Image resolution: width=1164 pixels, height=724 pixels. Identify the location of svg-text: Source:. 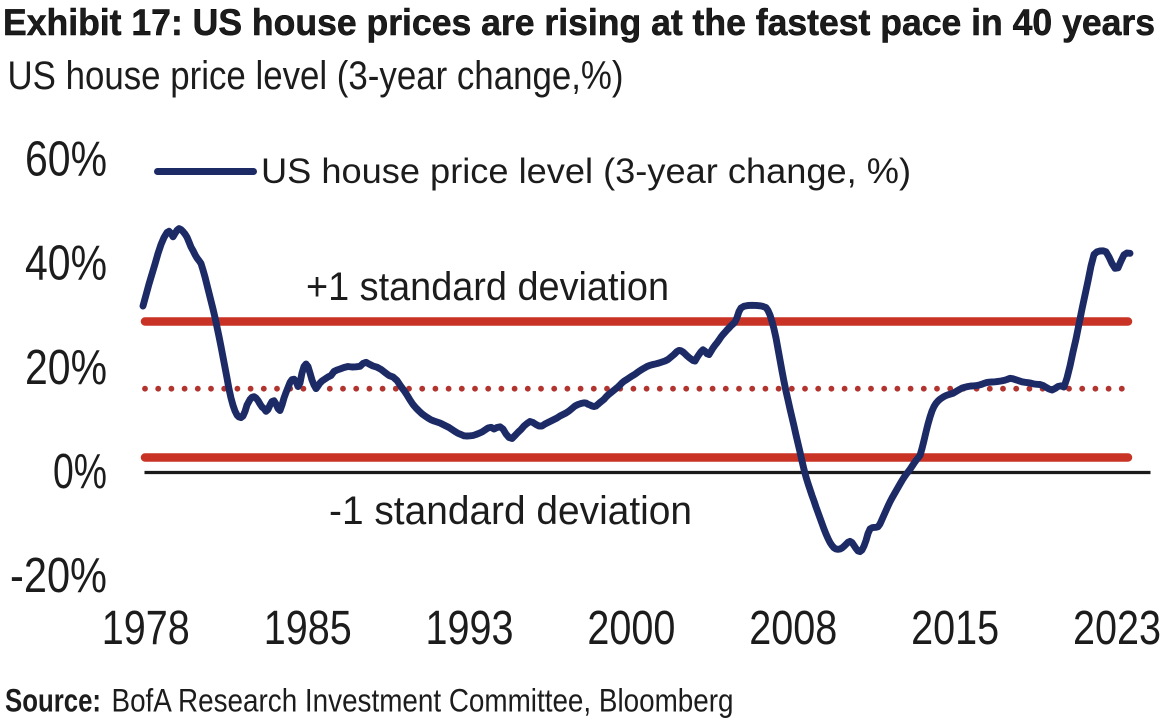
(53, 701).